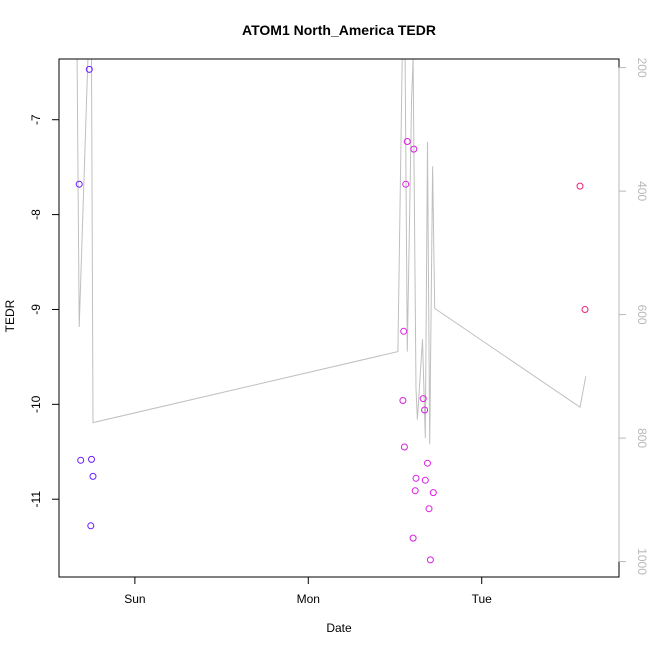 The width and height of the screenshot is (650, 650). What do you see at coordinates (403, 400) in the screenshot?
I see `scatter-point-s1-p0` at bounding box center [403, 400].